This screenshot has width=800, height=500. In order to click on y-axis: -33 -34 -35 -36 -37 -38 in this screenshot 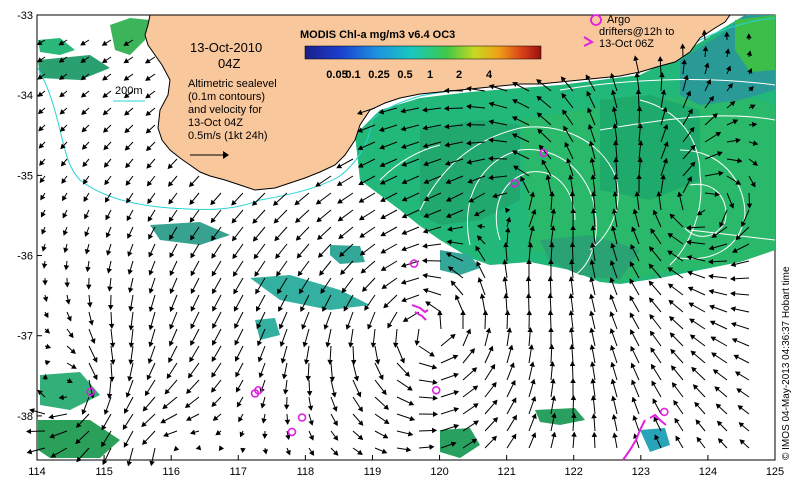, I will do `click(29, 216)`.